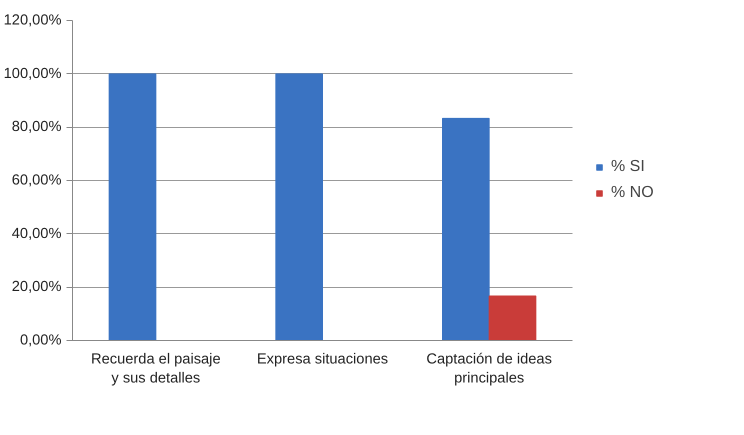 This screenshot has height=435, width=744. I want to click on y-tick-label: 120,00%, so click(33, 20).